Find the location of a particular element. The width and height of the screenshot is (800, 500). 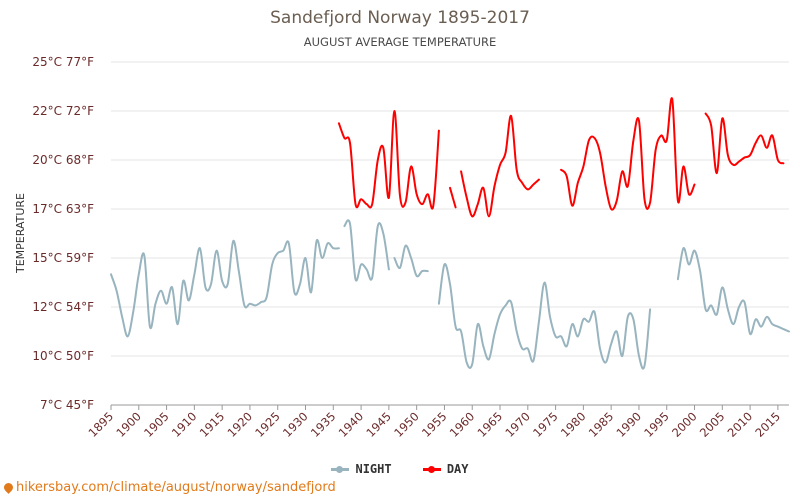

legend-day-label: DAY is located at coordinates (457, 469).